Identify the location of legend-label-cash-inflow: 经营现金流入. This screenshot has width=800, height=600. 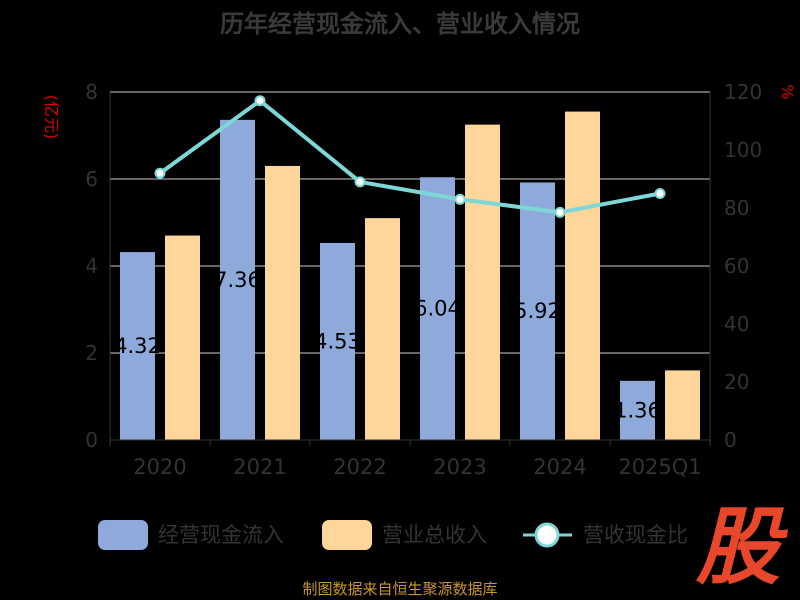
(221, 535).